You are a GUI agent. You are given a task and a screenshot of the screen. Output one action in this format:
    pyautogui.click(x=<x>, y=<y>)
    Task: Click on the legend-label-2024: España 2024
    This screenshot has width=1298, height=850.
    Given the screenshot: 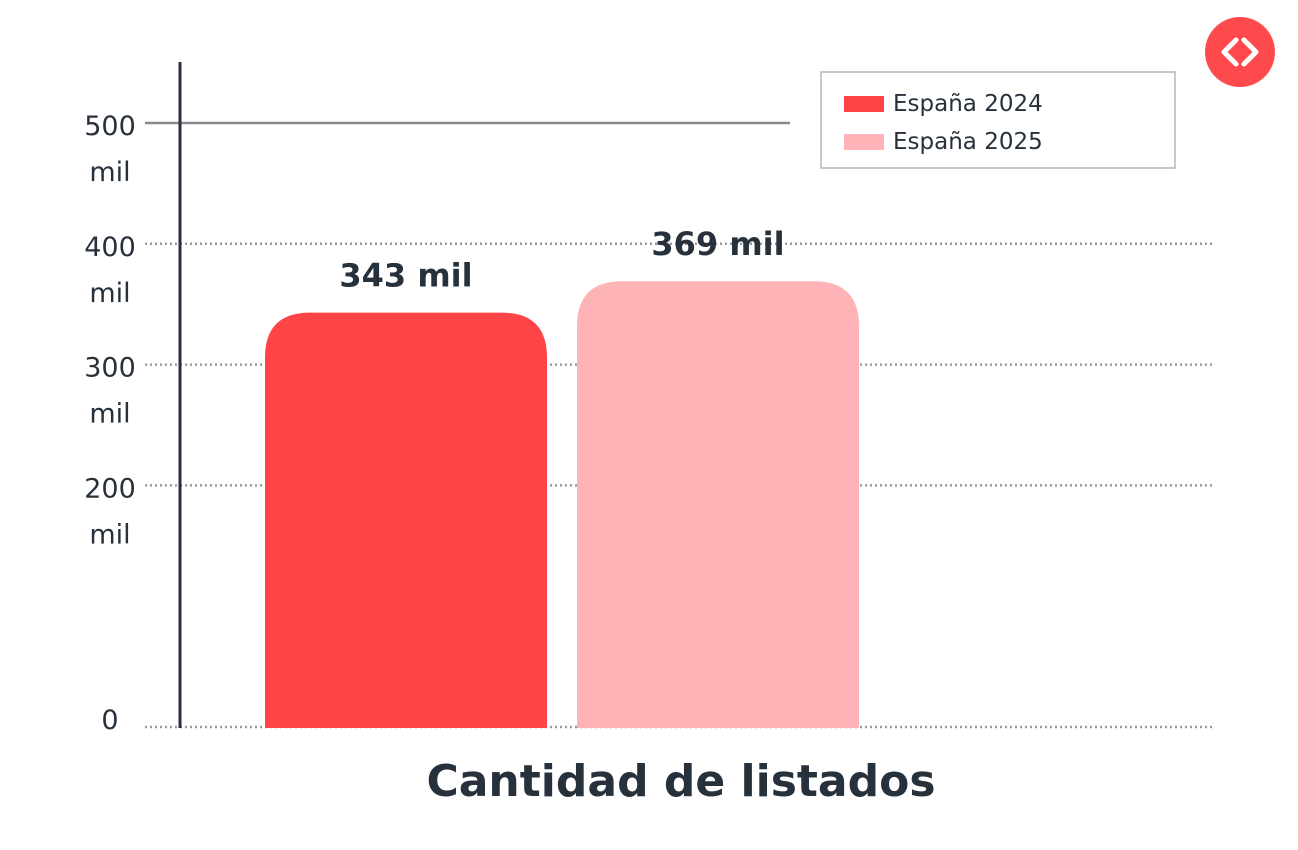 What is the action you would take?
    pyautogui.click(x=968, y=104)
    